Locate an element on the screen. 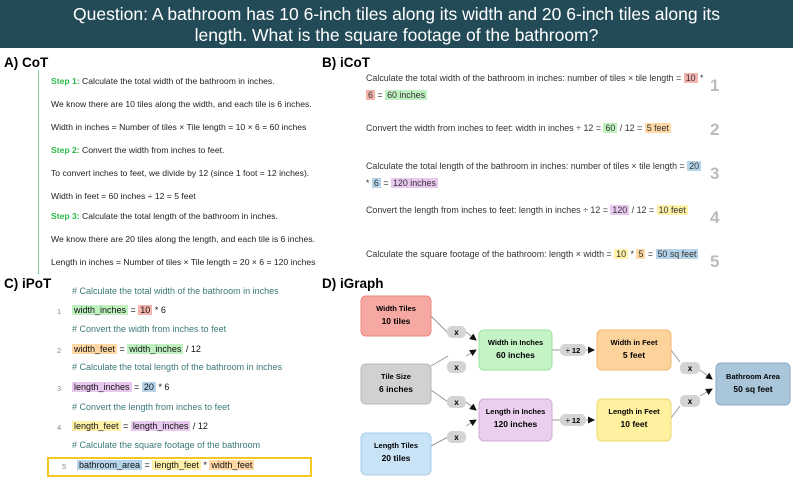  ipot-operand: length_feet is located at coordinates (176, 465).